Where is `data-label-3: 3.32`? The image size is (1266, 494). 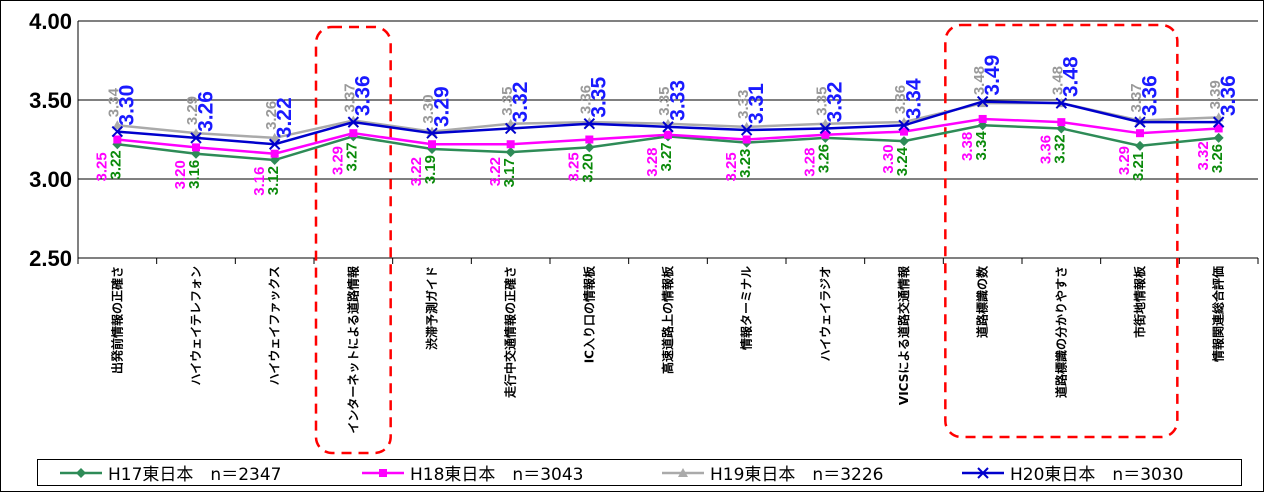 data-label-3: 3.32 is located at coordinates (835, 102).